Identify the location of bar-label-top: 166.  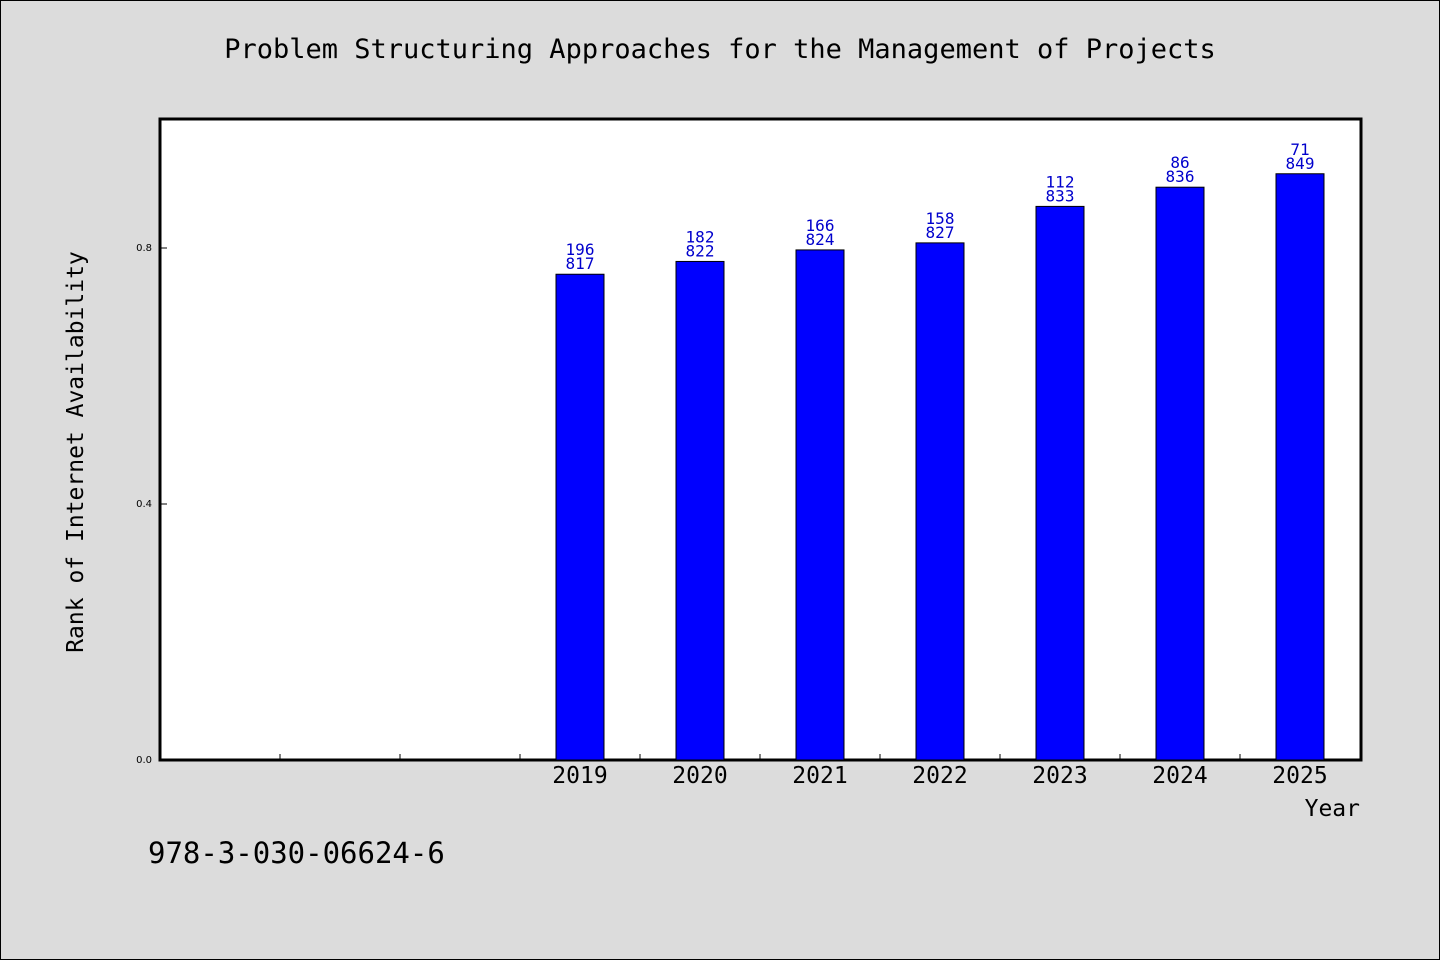
(820, 225).